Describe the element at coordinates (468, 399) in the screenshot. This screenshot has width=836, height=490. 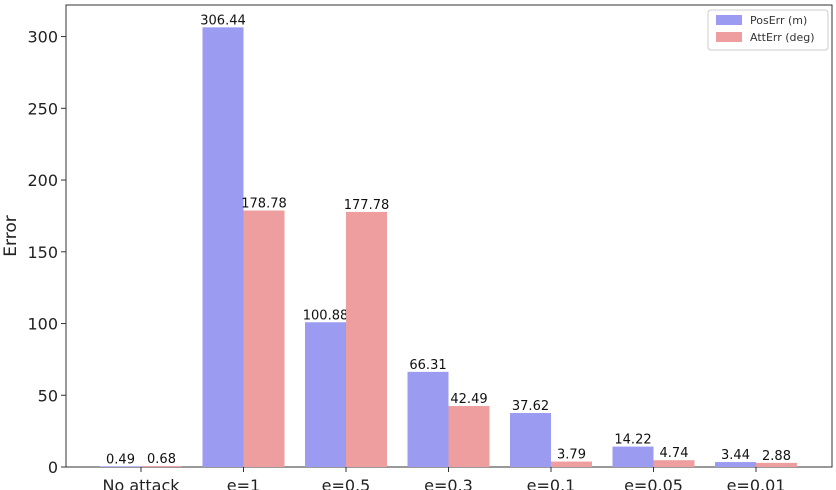
I see `data-label: 42.49` at that location.